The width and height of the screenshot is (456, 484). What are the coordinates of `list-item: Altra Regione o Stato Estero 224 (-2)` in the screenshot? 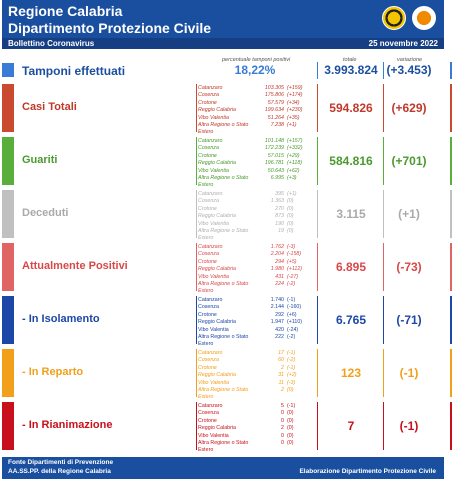 It's located at (247, 288).